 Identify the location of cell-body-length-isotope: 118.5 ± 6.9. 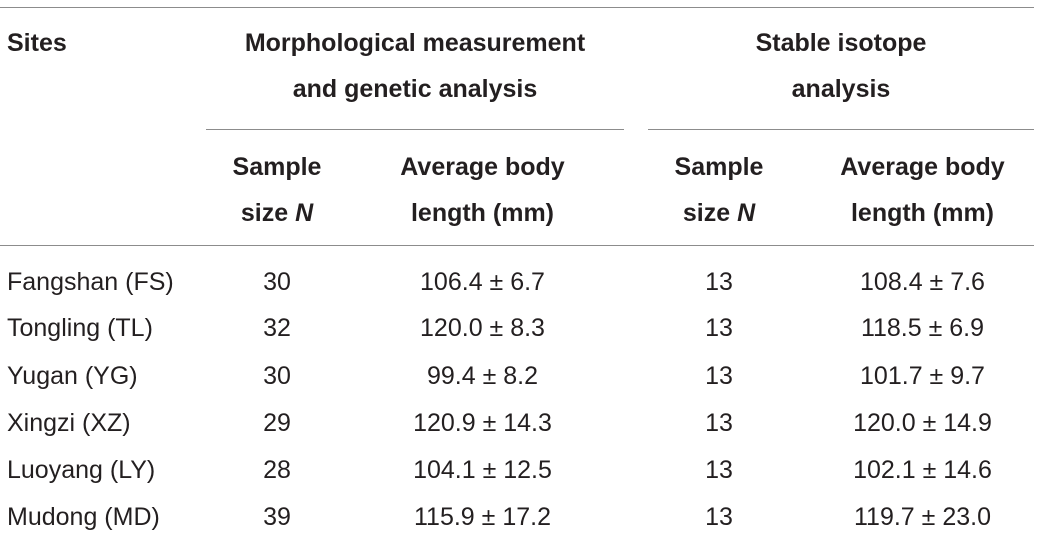
(922, 328).